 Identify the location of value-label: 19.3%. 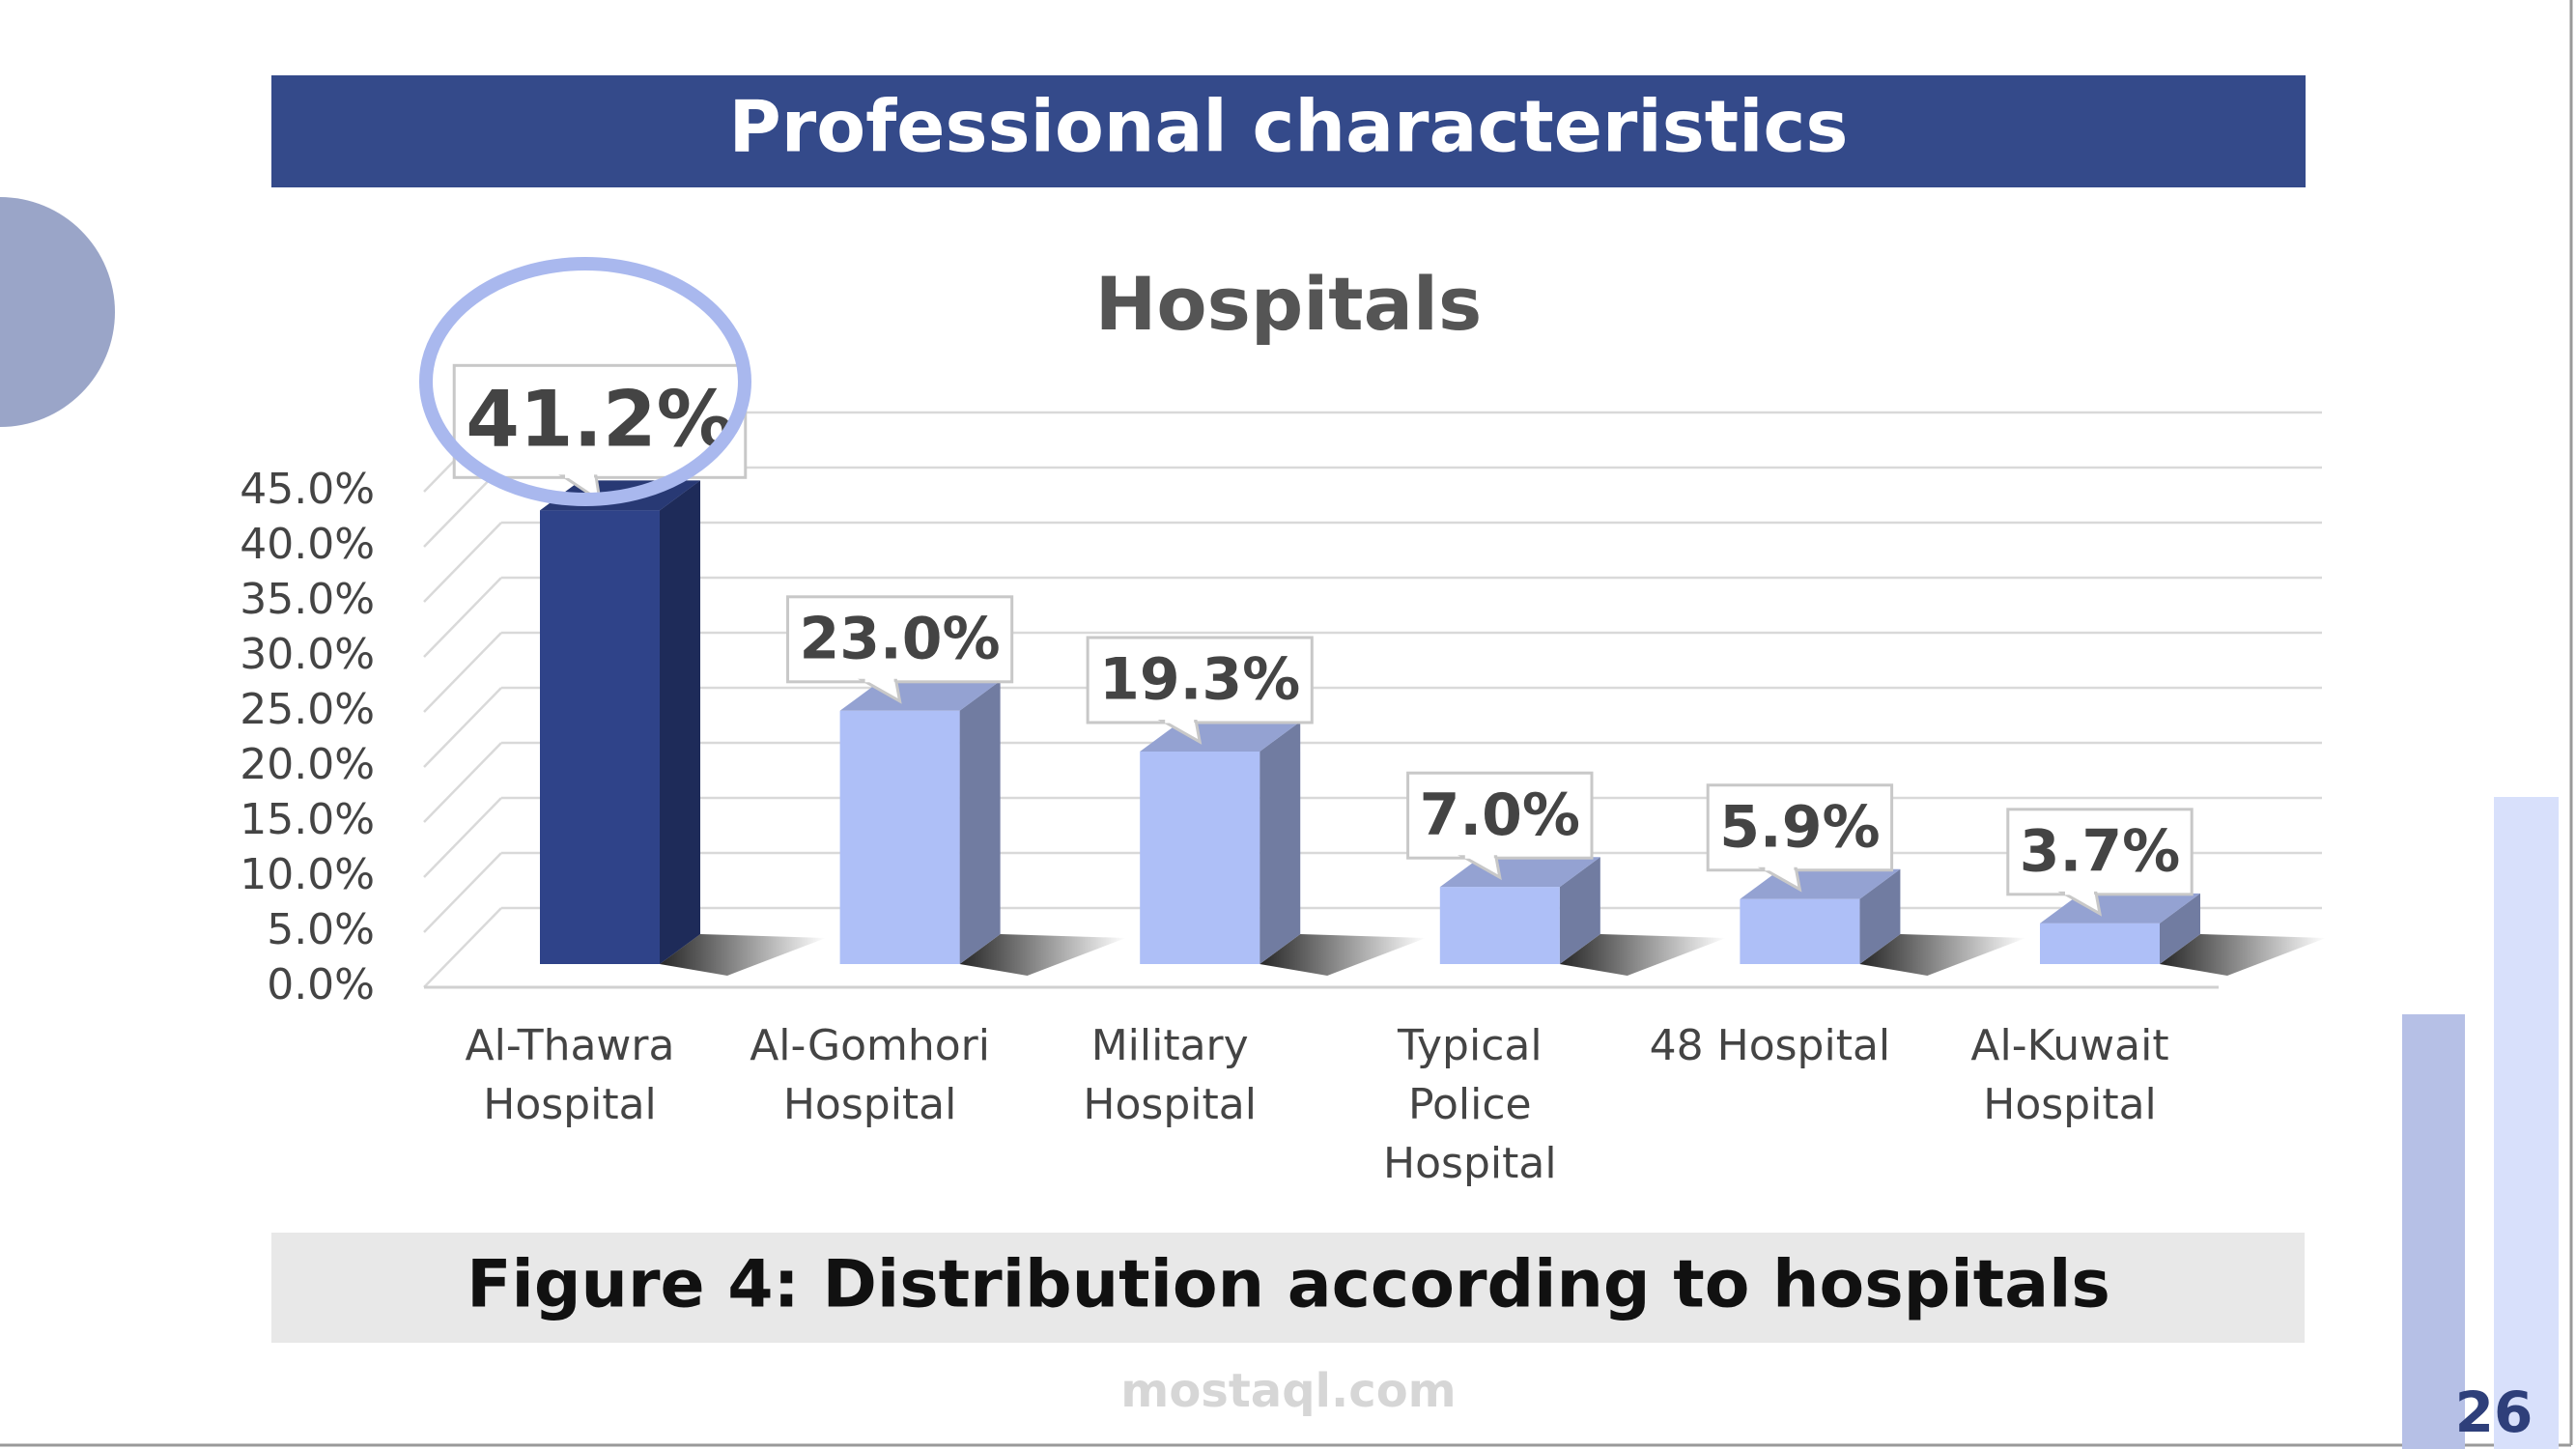
(1199, 680).